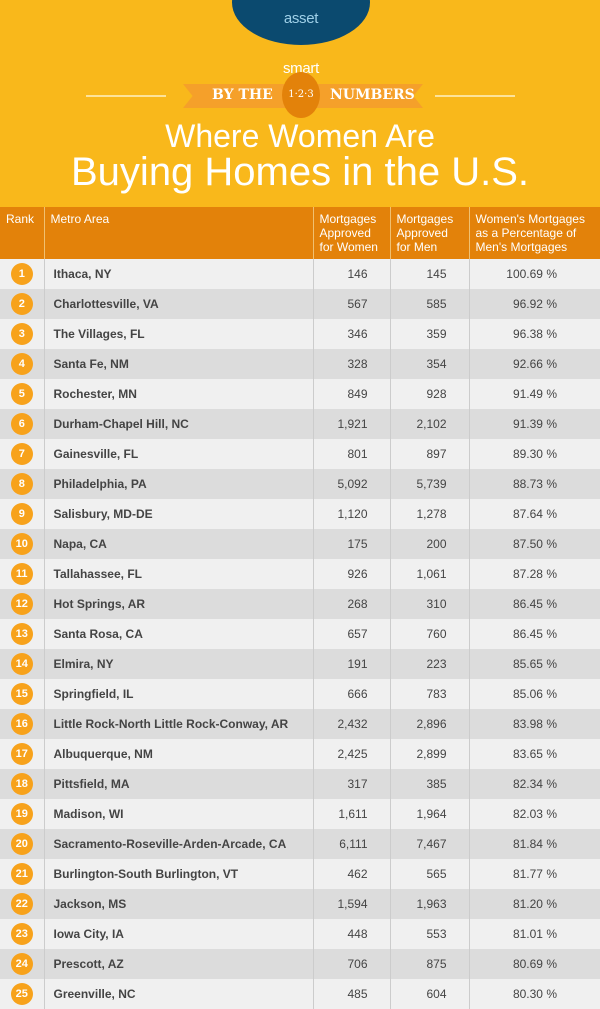 The height and width of the screenshot is (1009, 600). What do you see at coordinates (21, 334) in the screenshot?
I see `rank-badge: 3` at bounding box center [21, 334].